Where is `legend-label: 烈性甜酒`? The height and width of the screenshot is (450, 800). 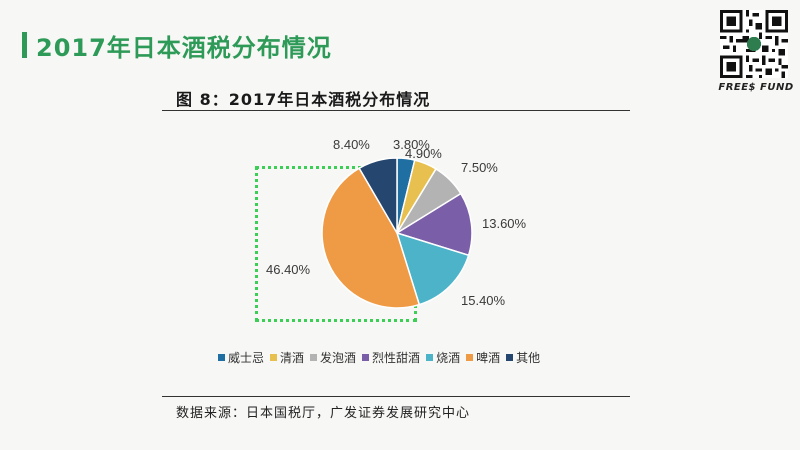 legend-label: 烈性甜酒 is located at coordinates (396, 357).